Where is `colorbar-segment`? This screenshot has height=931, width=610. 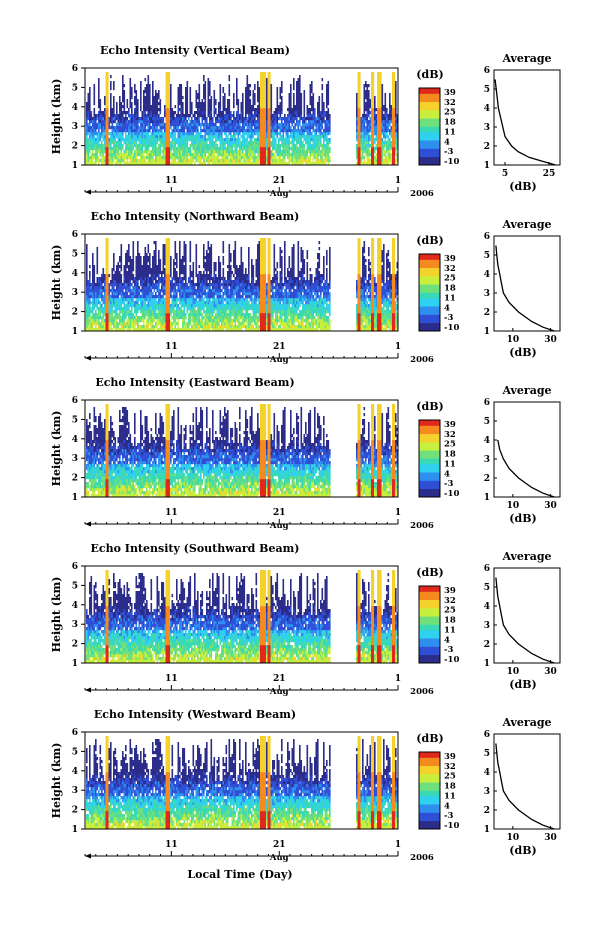 colorbar-segment is located at coordinates (429, 103).